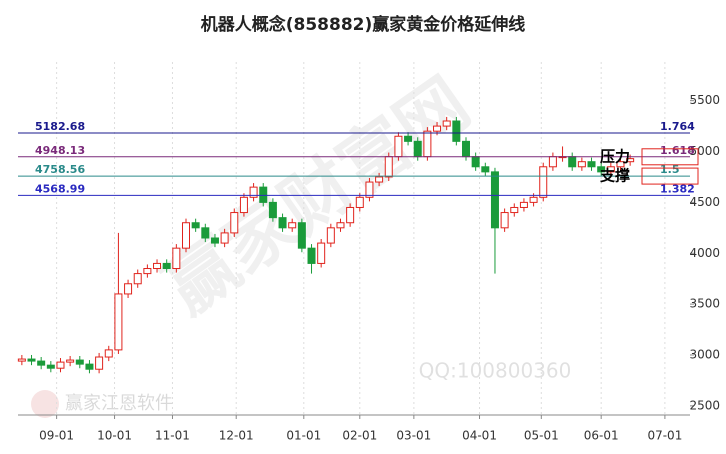  Describe the element at coordinates (704, 253) in the screenshot. I see `y-tick-label: 4000` at that location.